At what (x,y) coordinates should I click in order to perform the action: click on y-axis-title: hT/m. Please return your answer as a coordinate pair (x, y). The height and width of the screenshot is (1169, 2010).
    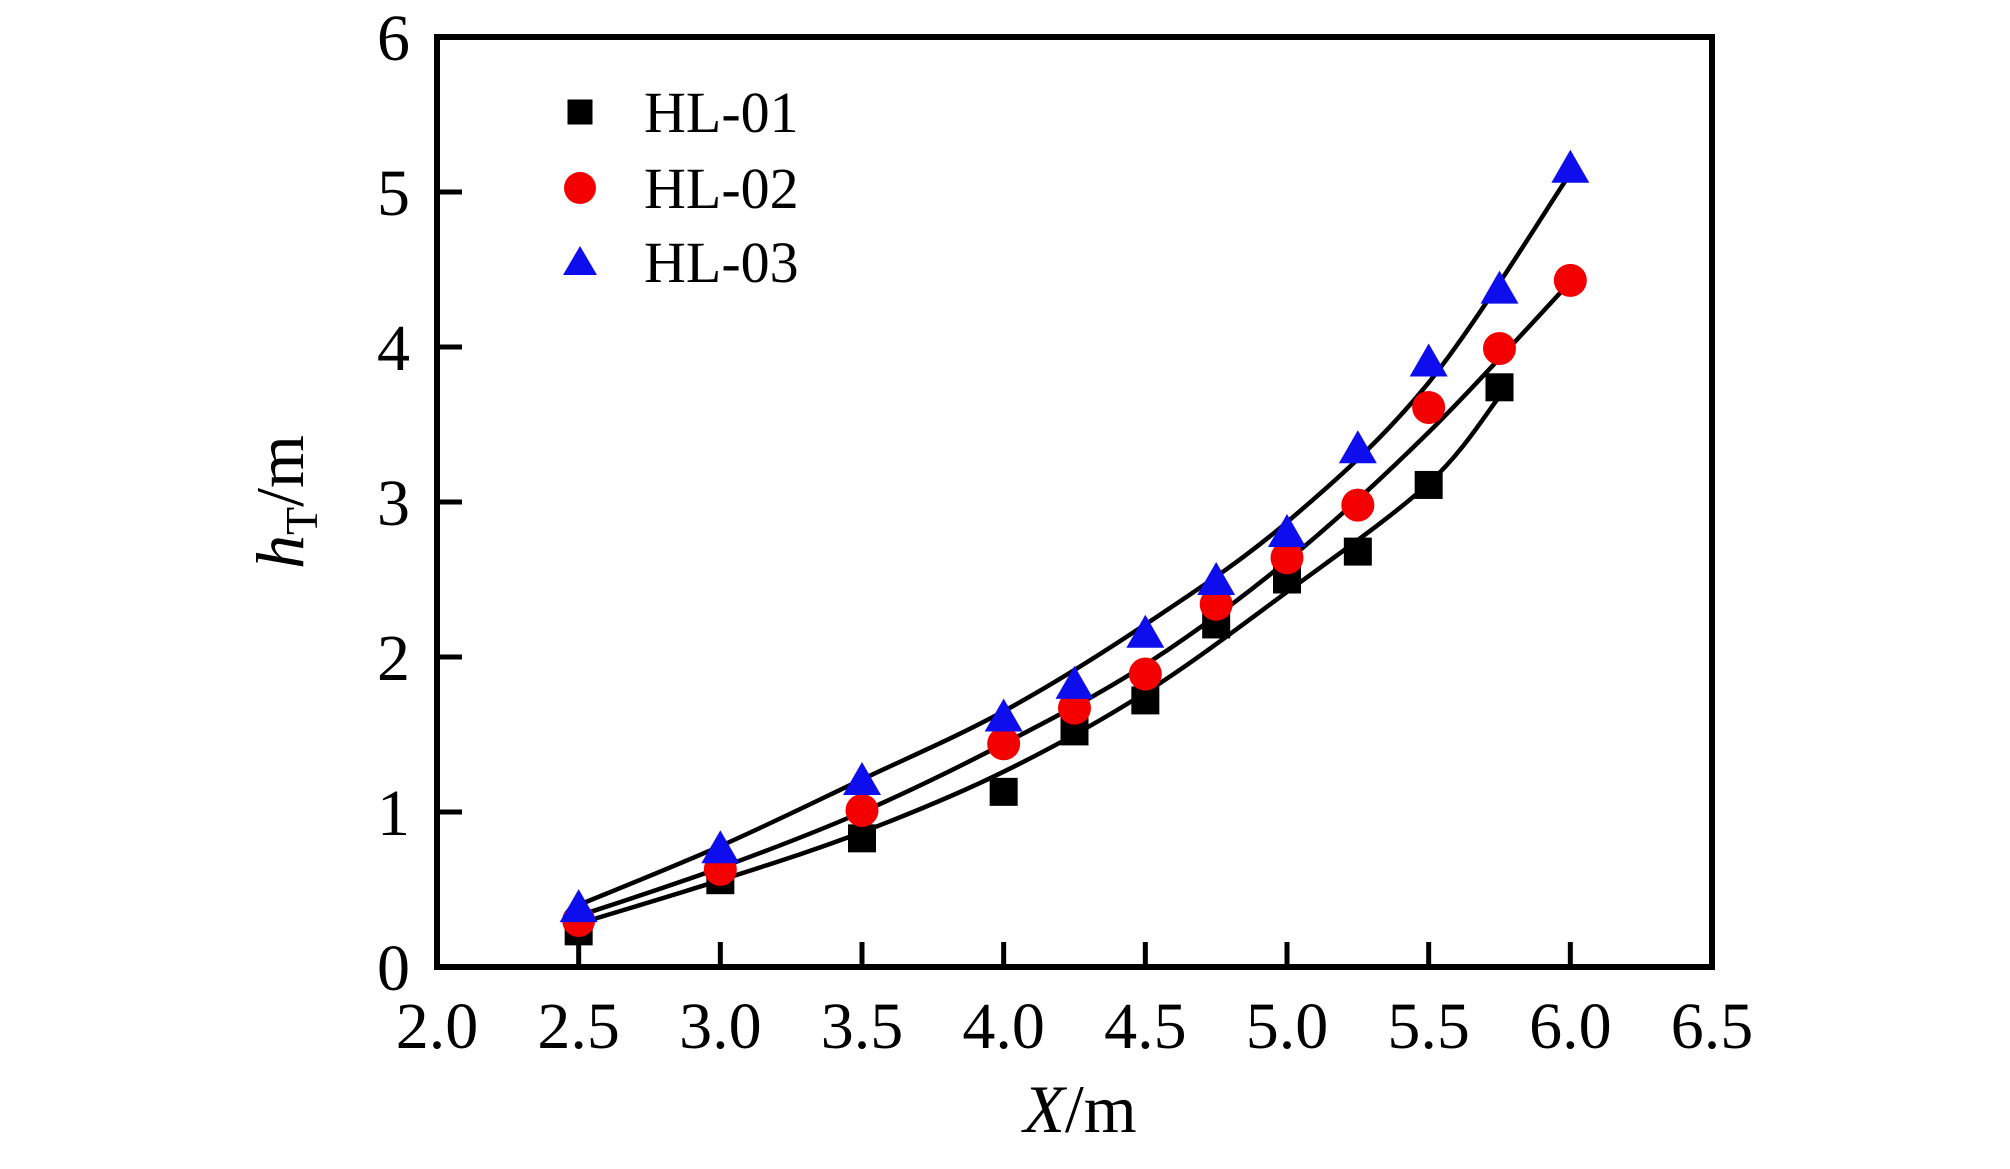
    Looking at the image, I should click on (284, 502).